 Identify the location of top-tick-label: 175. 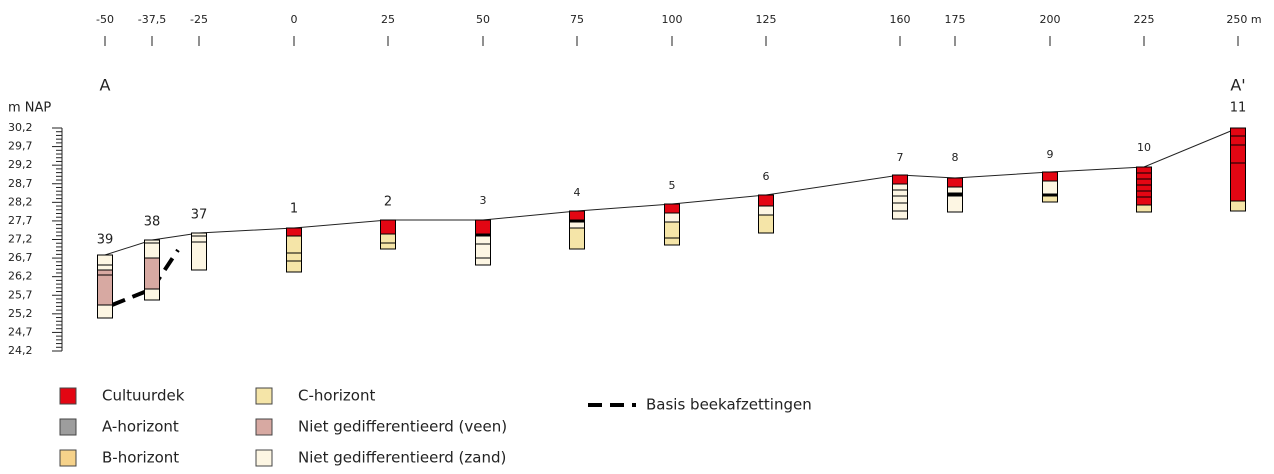
(955, 19).